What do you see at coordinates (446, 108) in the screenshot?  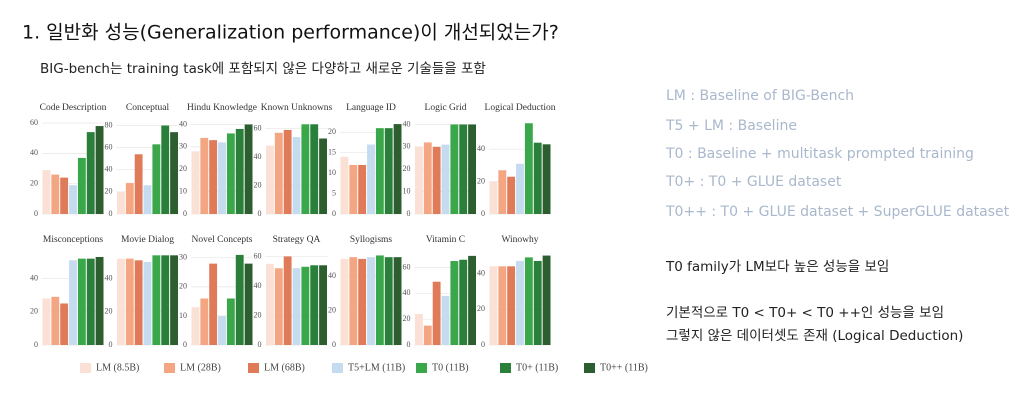 I see `chart-title: Logic Grid` at bounding box center [446, 108].